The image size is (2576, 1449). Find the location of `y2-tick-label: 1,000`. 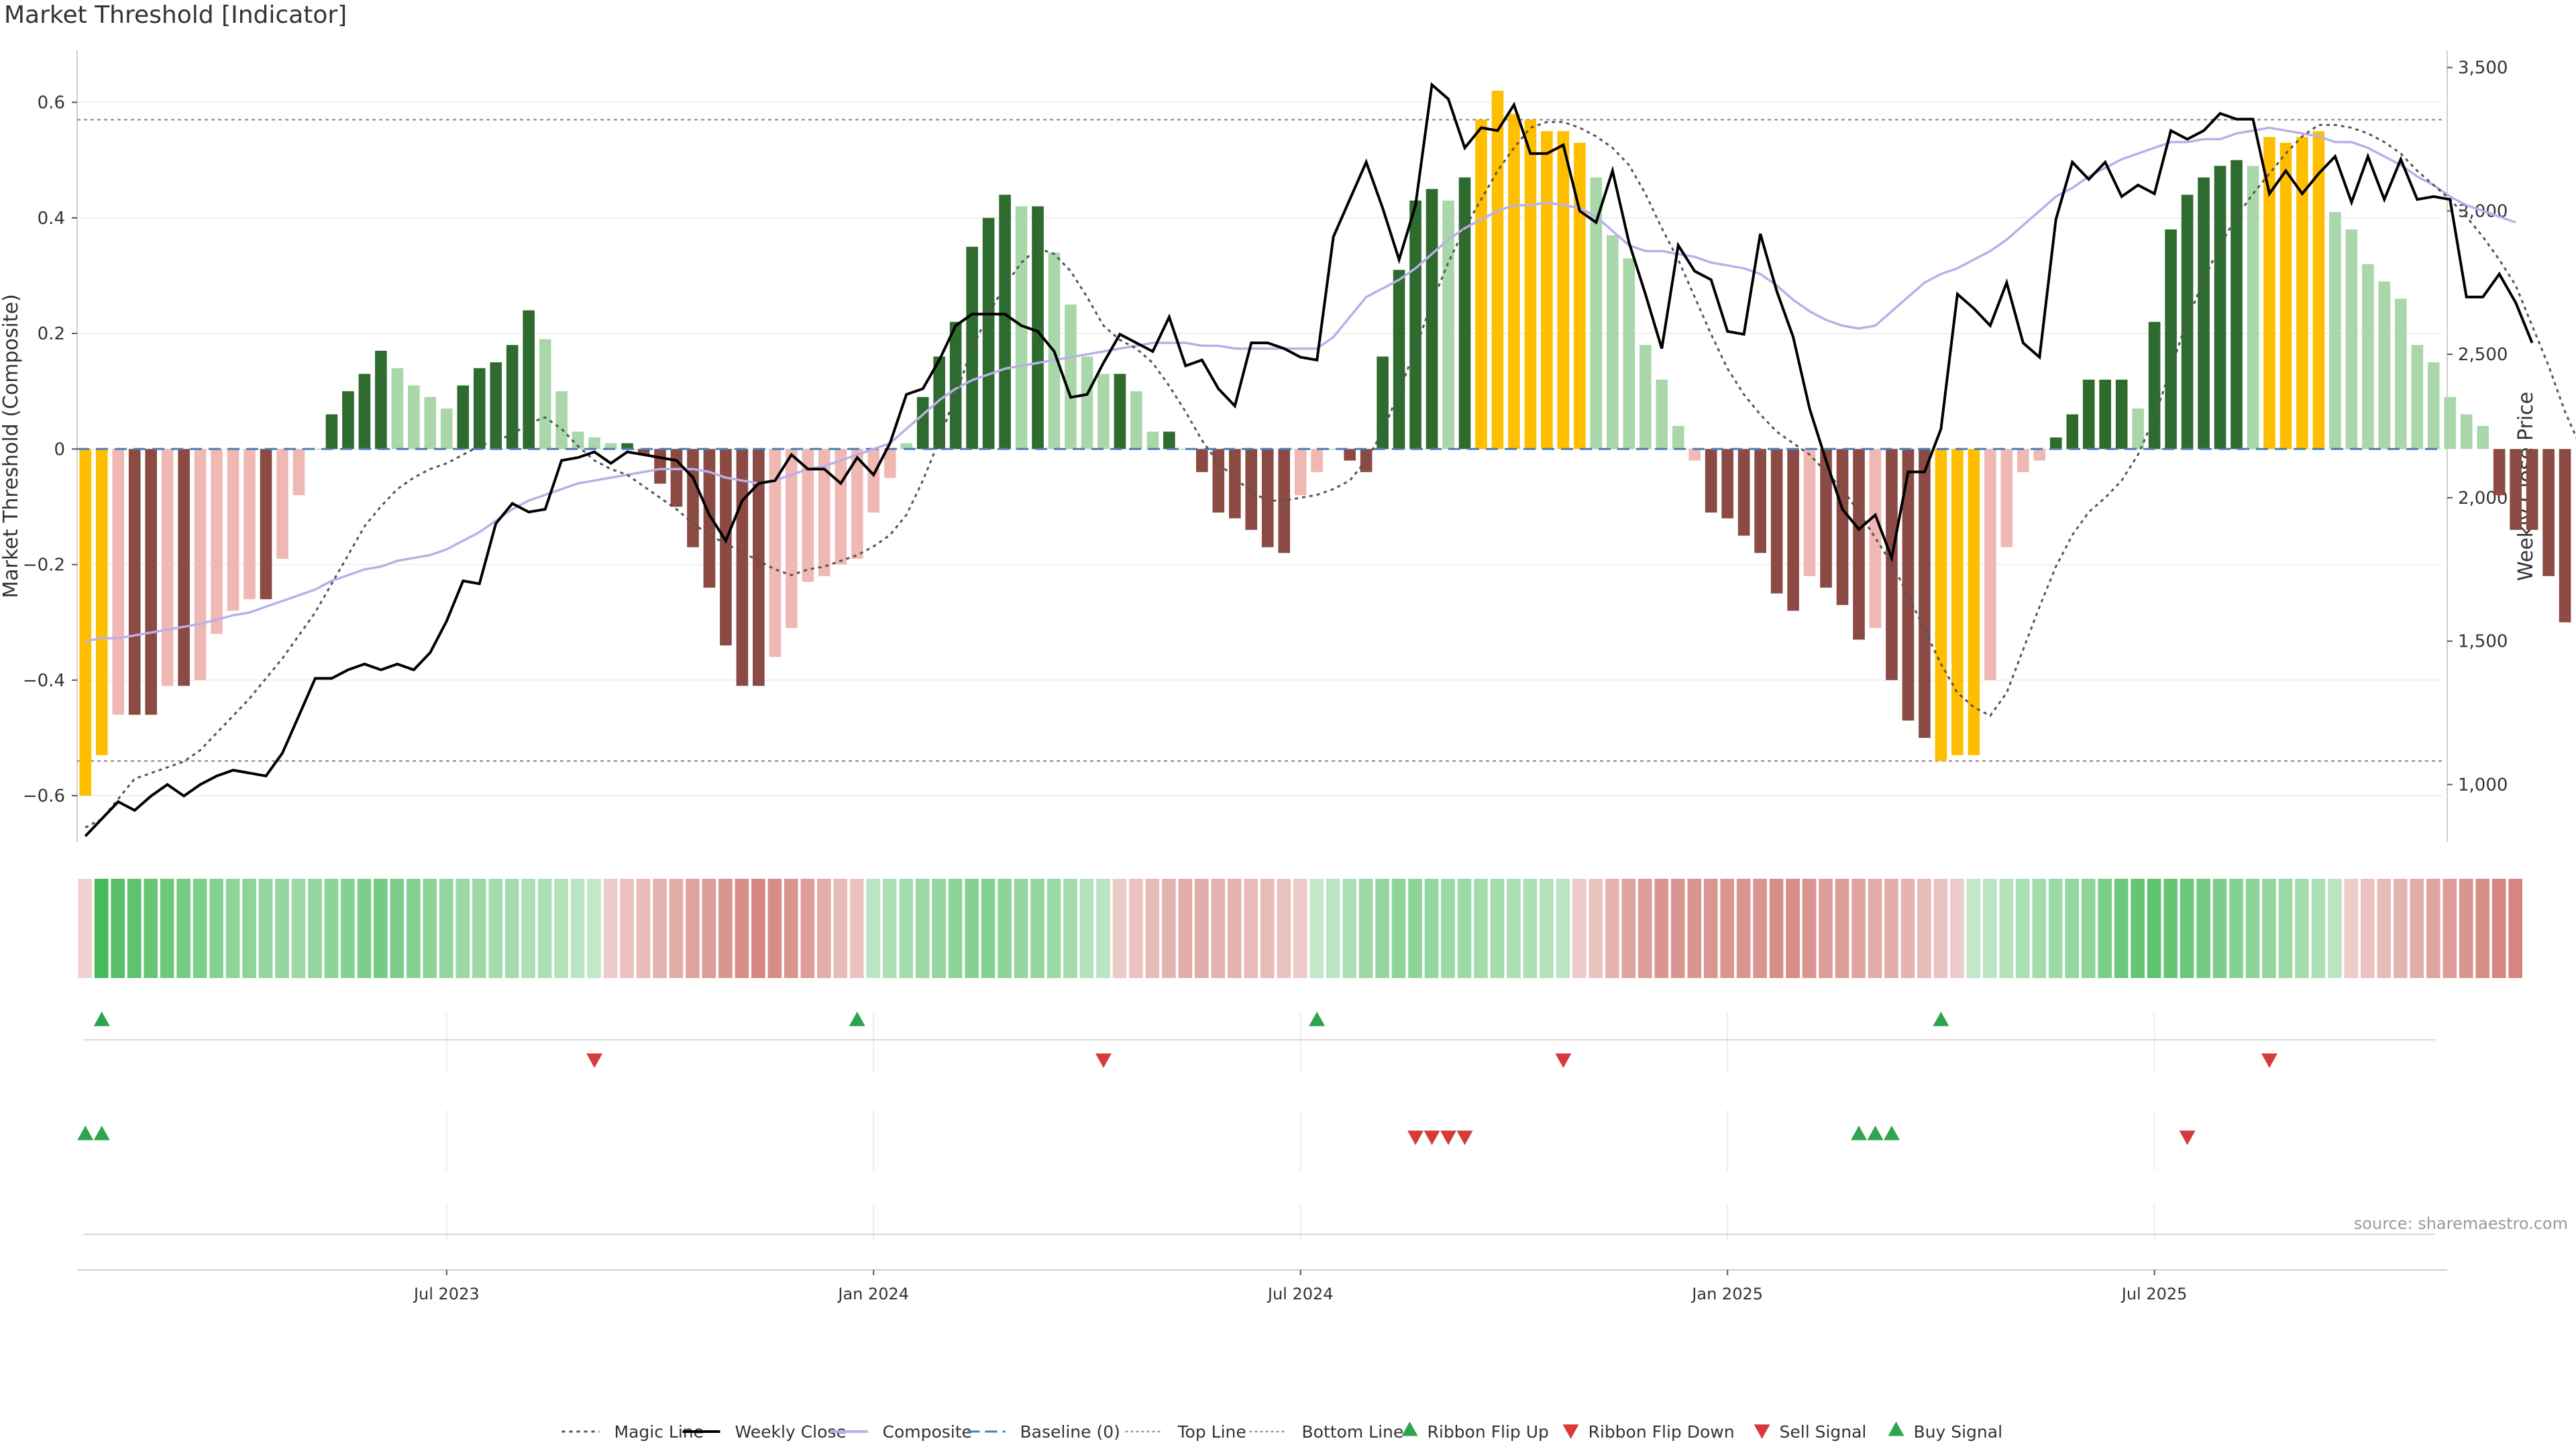

y2-tick-label: 1,000 is located at coordinates (2483, 785).